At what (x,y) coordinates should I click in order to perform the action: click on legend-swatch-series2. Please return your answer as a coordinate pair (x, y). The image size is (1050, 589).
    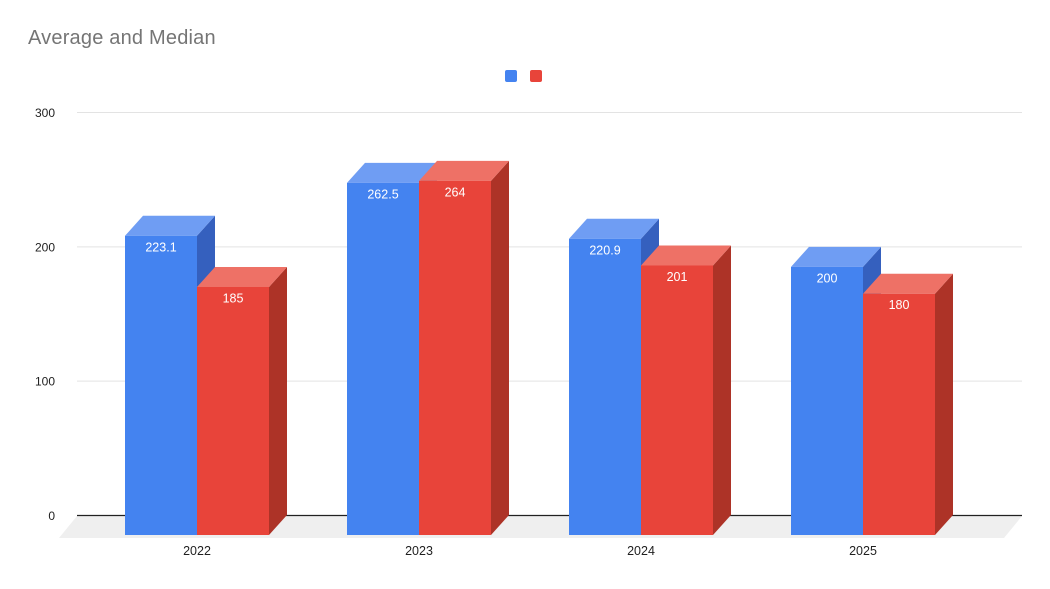
    Looking at the image, I should click on (536, 76).